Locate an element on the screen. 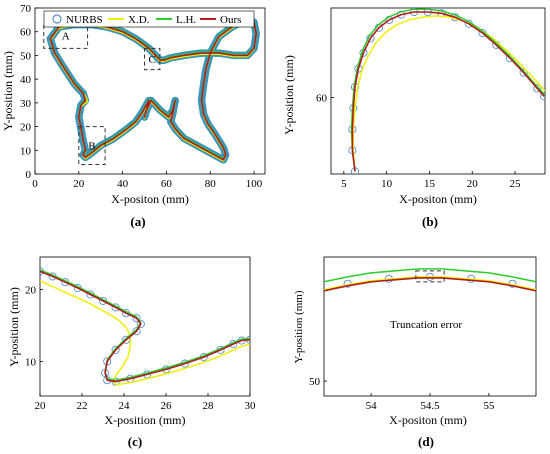 The image size is (550, 454). panel-a-xtick-label: 0 is located at coordinates (35, 184).